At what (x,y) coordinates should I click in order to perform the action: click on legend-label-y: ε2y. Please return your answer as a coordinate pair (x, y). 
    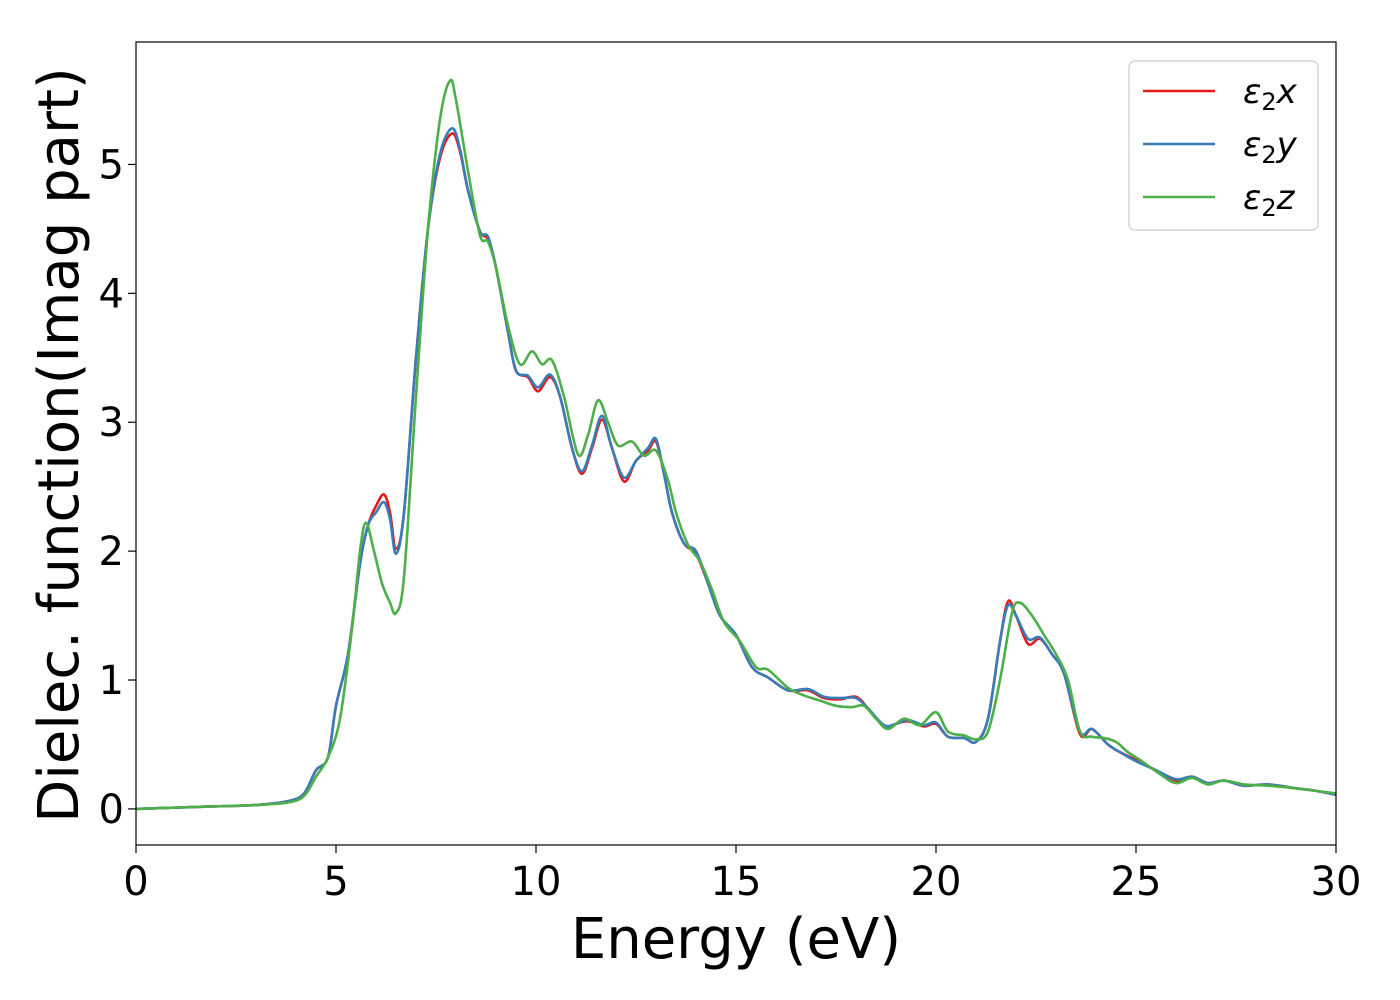
    Looking at the image, I should click on (1270, 147).